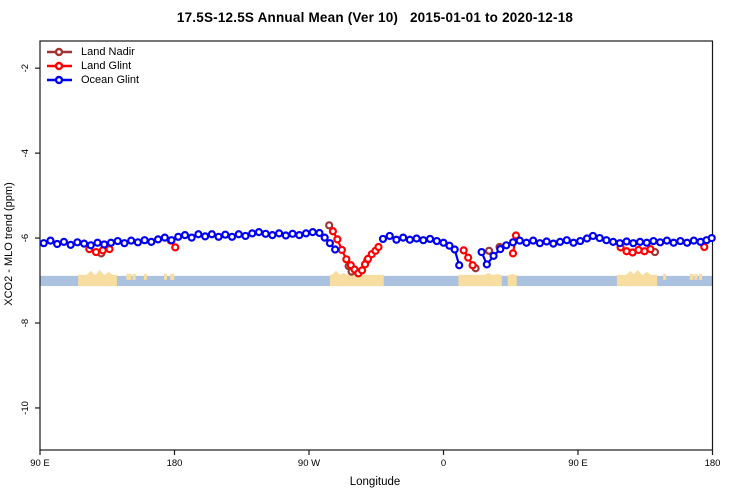 This screenshot has width=750, height=500. Describe the element at coordinates (25, 408) in the screenshot. I see `y-tick-label: -10` at that location.